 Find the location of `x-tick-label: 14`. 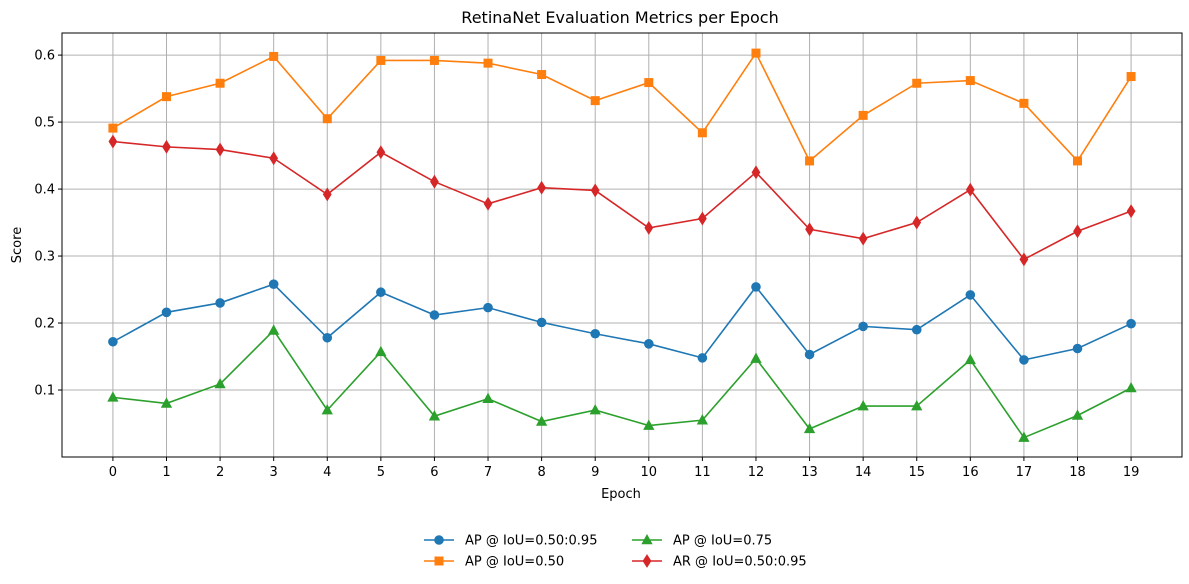

x-tick-label: 14 is located at coordinates (863, 472).